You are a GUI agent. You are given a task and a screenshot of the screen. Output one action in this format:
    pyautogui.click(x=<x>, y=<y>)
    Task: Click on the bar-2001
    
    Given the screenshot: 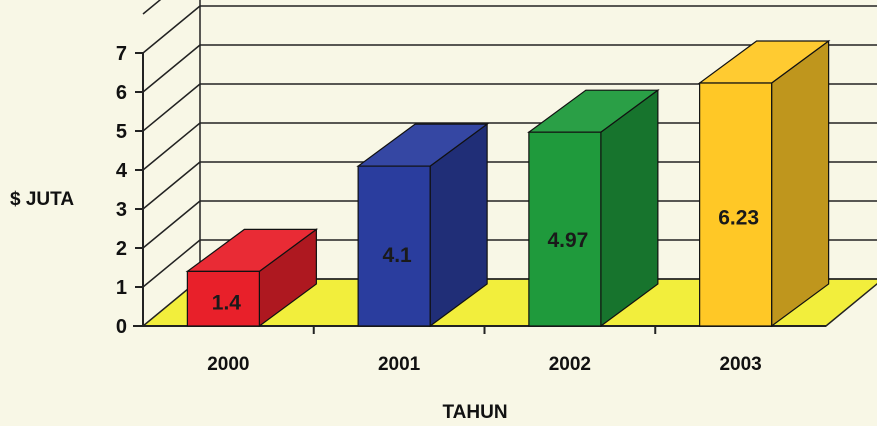 What is the action you would take?
    pyautogui.click(x=422, y=225)
    